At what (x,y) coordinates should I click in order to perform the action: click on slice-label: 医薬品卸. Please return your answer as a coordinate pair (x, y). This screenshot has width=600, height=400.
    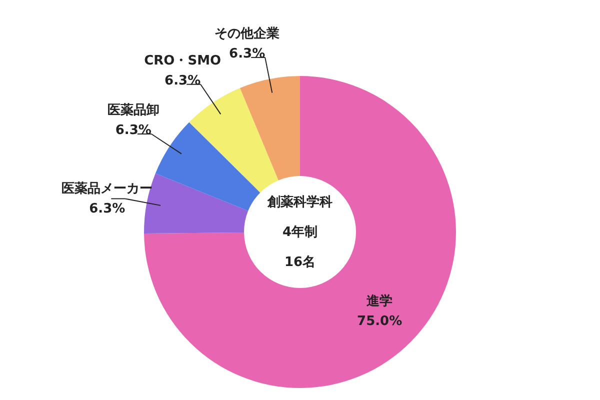
    Looking at the image, I should click on (133, 110).